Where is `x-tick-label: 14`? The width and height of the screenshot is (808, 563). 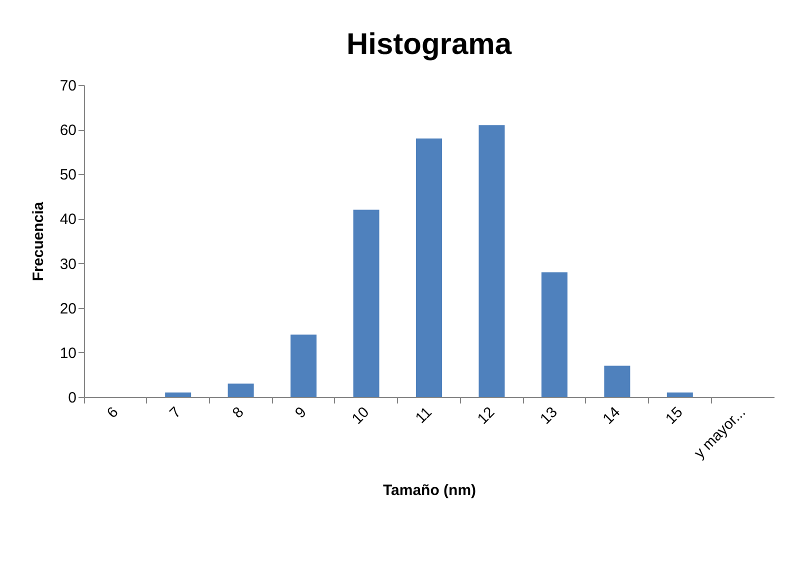 x-tick-label: 14 is located at coordinates (612, 416).